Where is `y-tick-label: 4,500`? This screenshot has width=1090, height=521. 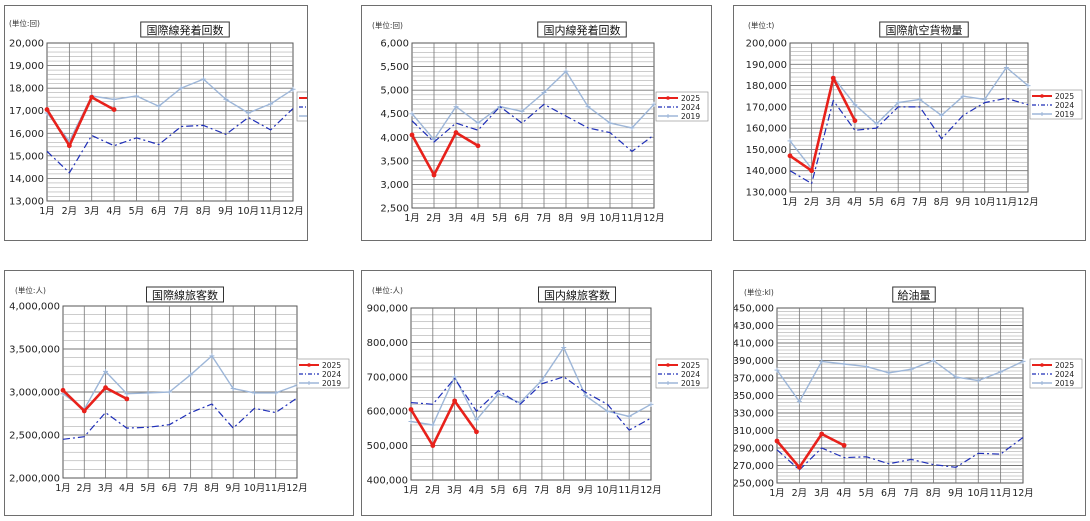 y-tick-label: 4,500 is located at coordinates (394, 114).